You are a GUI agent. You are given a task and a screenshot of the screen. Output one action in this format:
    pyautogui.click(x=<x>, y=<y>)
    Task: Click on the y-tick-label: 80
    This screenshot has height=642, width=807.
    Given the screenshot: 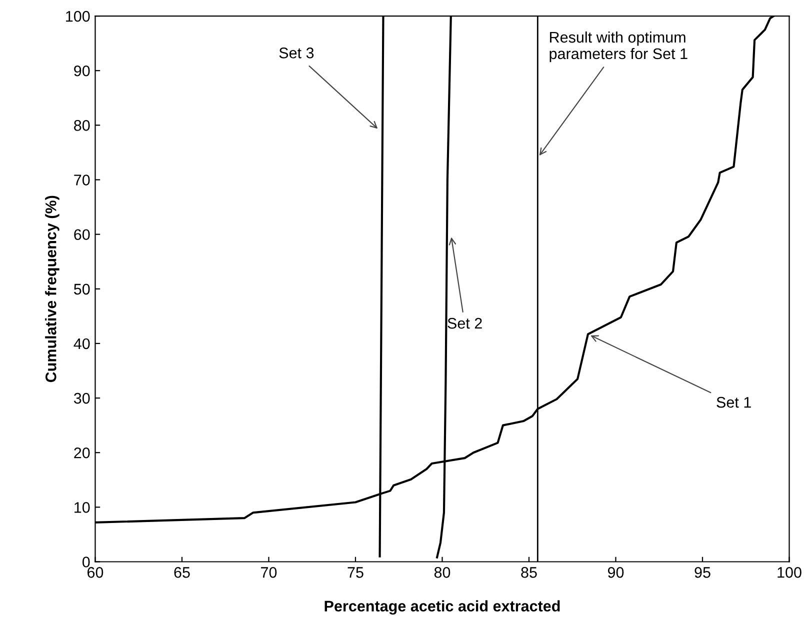 What is the action you would take?
    pyautogui.click(x=82, y=125)
    